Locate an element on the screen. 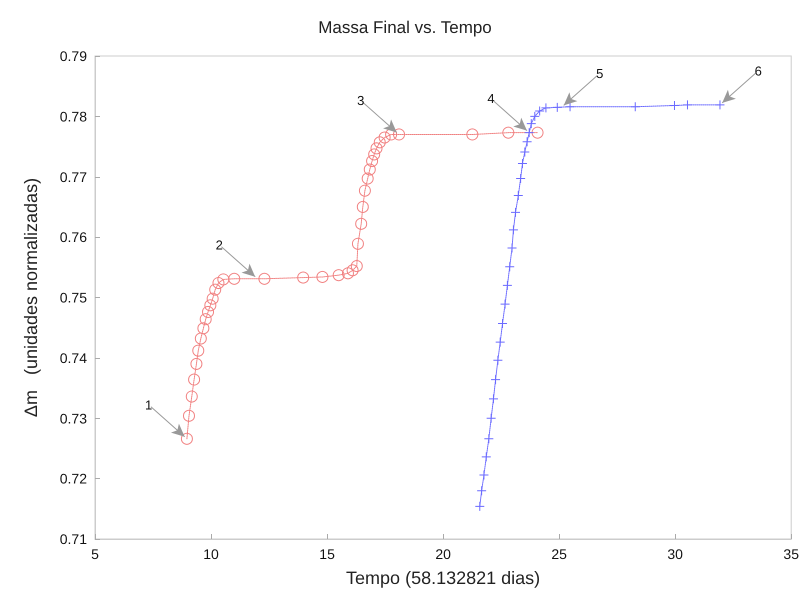  x-axis-title: Tempo (58.132821 dias) is located at coordinates (443, 578).